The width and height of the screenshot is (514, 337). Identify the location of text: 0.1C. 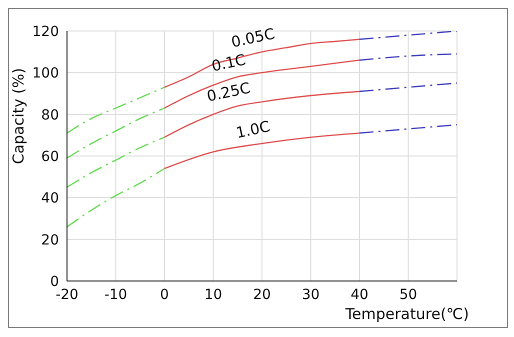
(229, 63).